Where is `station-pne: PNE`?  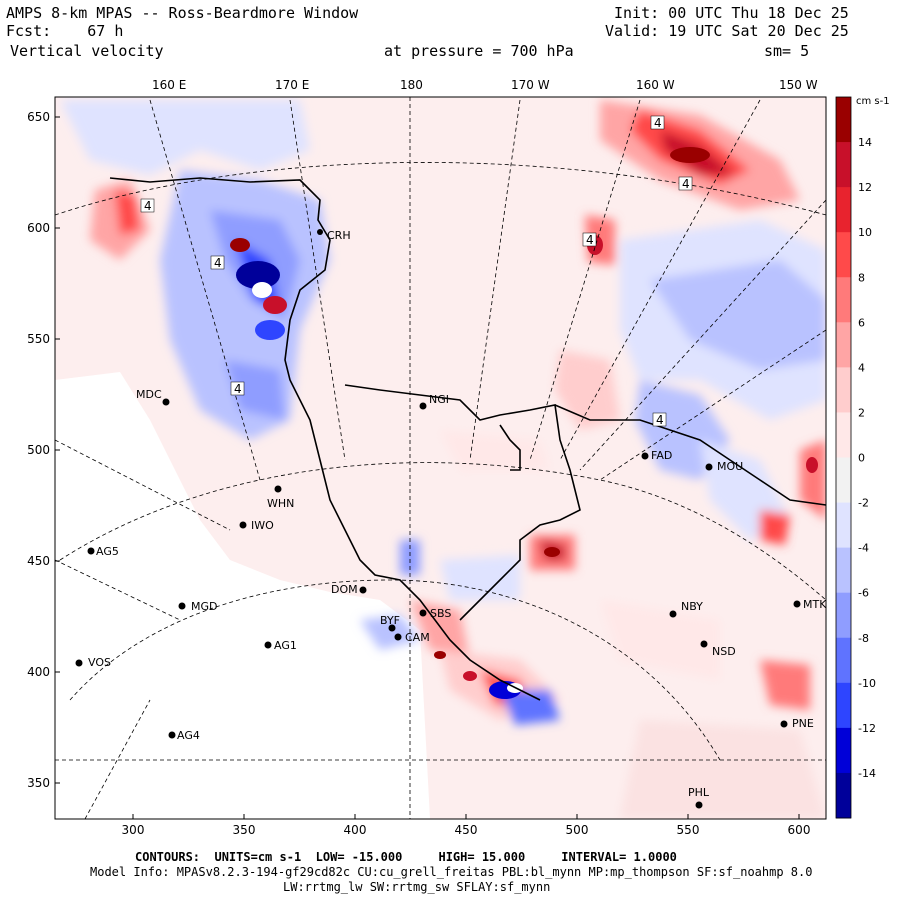
station-pne: PNE is located at coordinates (797, 723).